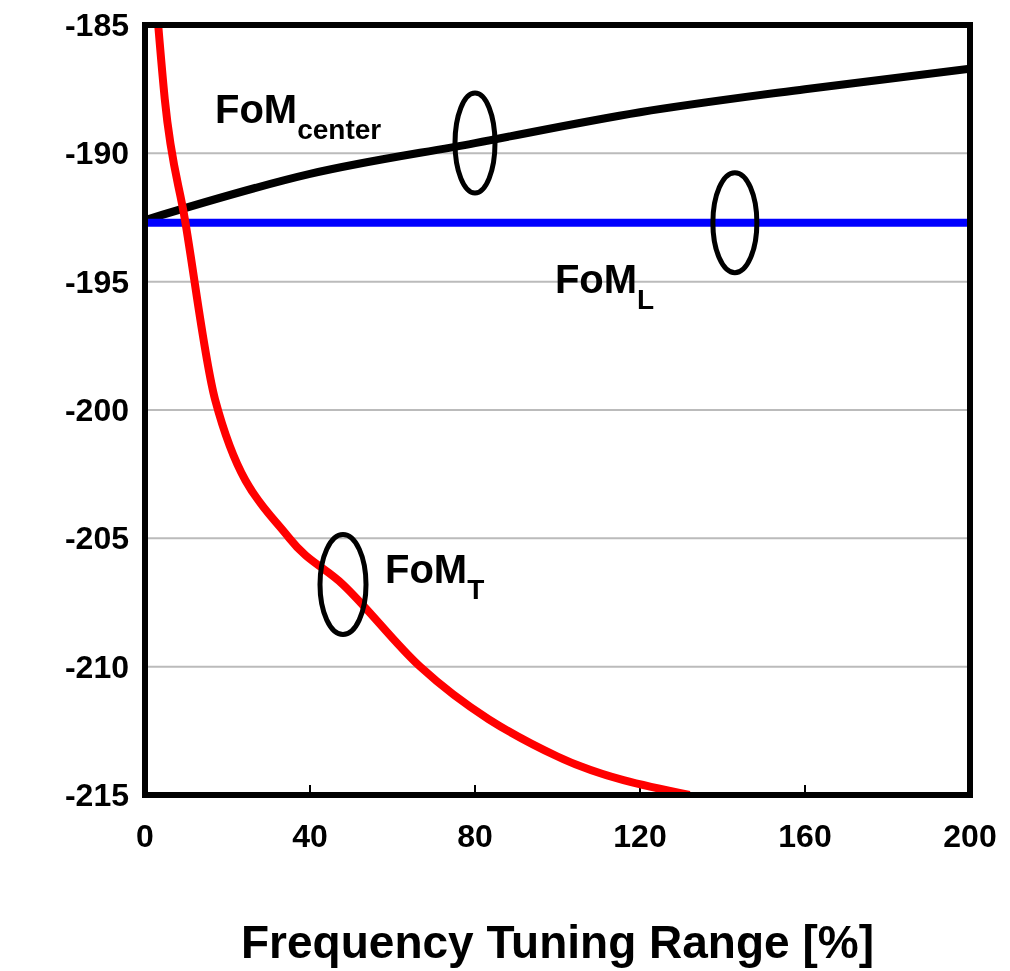  I want to click on x-tick-label: 160, so click(805, 836).